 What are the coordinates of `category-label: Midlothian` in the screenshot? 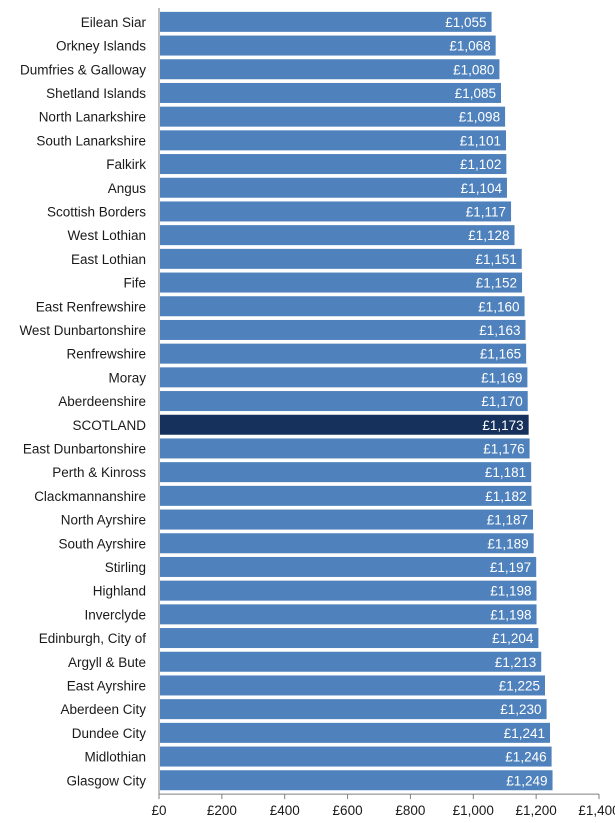 It's located at (115, 757).